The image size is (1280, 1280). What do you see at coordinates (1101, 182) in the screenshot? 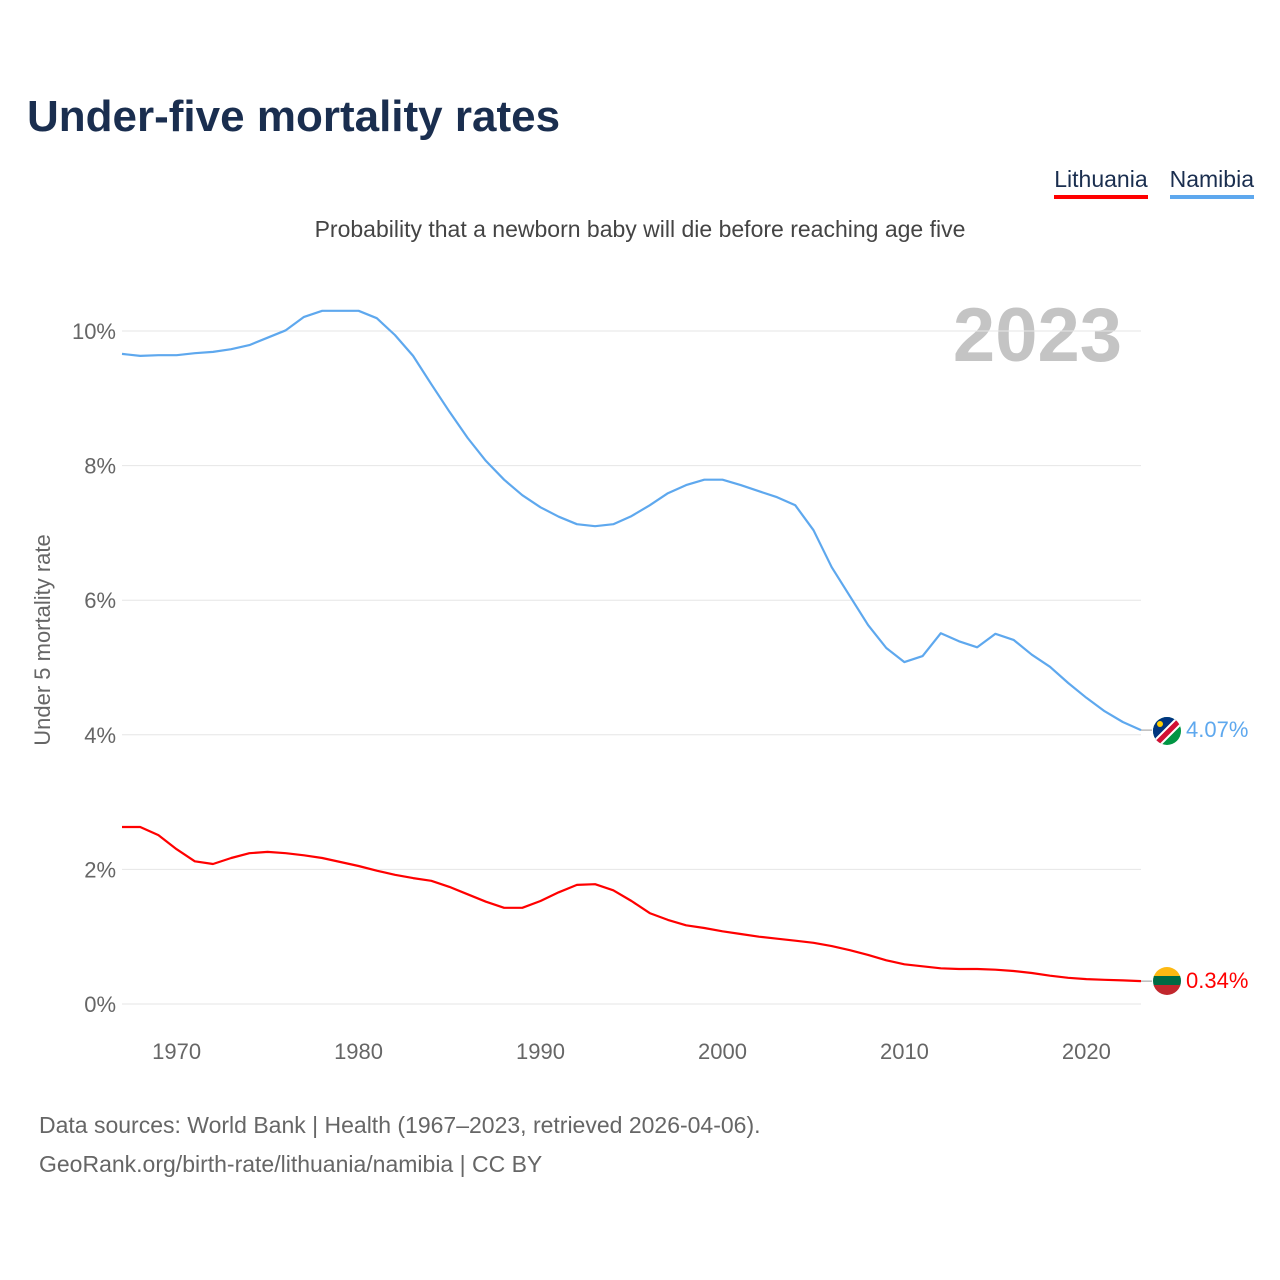
I see `legend-item-lithuania: Lithuania` at bounding box center [1101, 182].